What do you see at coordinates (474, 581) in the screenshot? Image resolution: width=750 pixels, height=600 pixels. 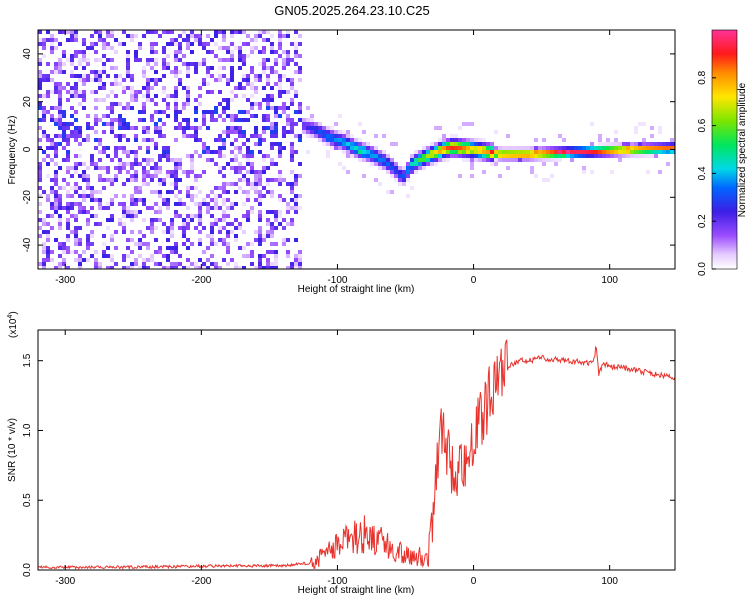 I see `snr-x-tick-label: 0` at bounding box center [474, 581].